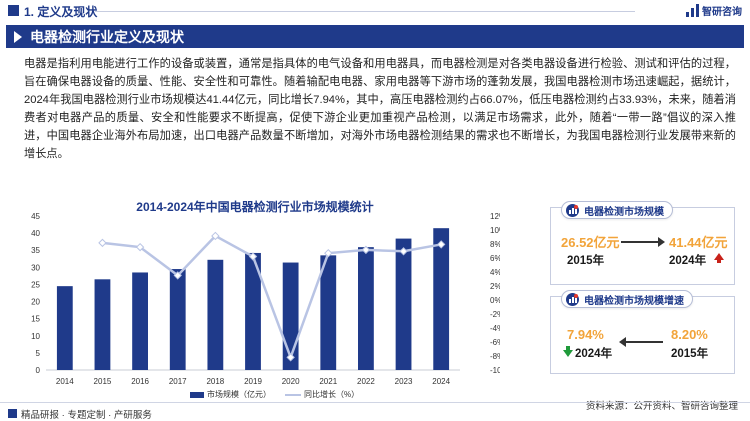  Describe the element at coordinates (86, 415) in the screenshot. I see `footer-tagline: 精品研报 · 专题定制 · 产研服务` at that location.